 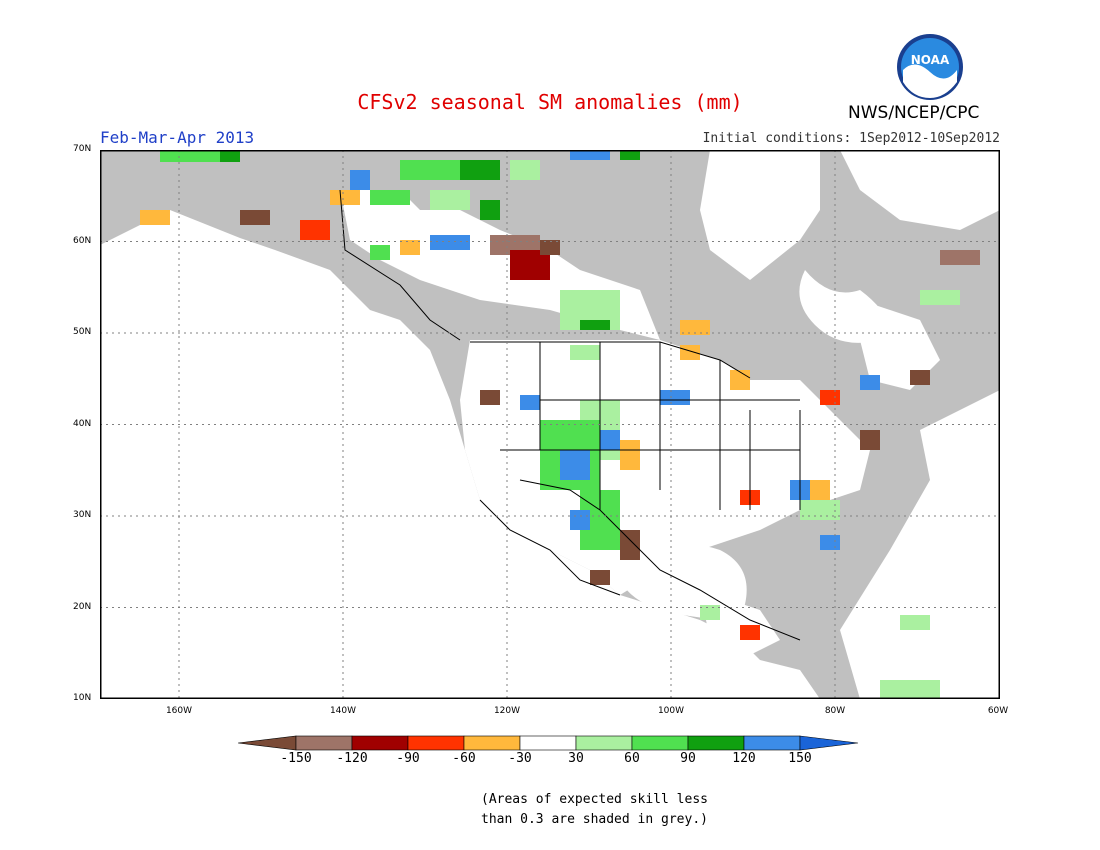 What do you see at coordinates (179, 711) in the screenshot?
I see `lon-label: 160W` at bounding box center [179, 711].